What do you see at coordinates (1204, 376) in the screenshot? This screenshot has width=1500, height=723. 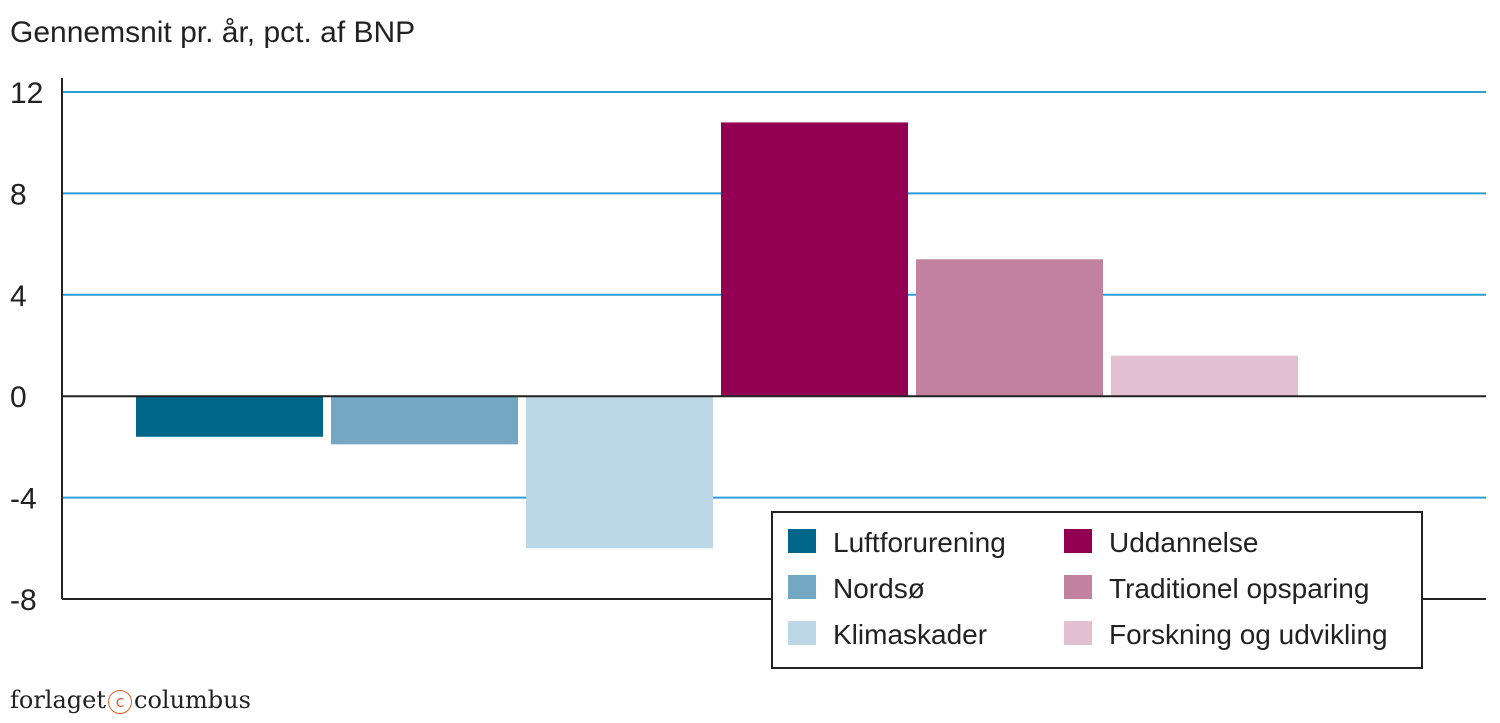 I see `bar-forskning-og-udvikling` at bounding box center [1204, 376].